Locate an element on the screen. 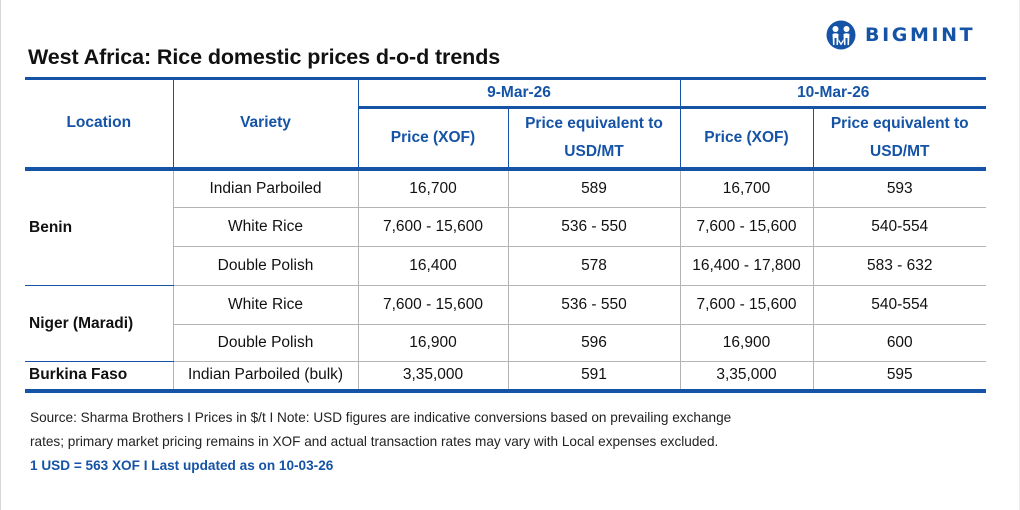 Image resolution: width=1020 pixels, height=510 pixels. price-usd-cell: 600 is located at coordinates (899, 343).